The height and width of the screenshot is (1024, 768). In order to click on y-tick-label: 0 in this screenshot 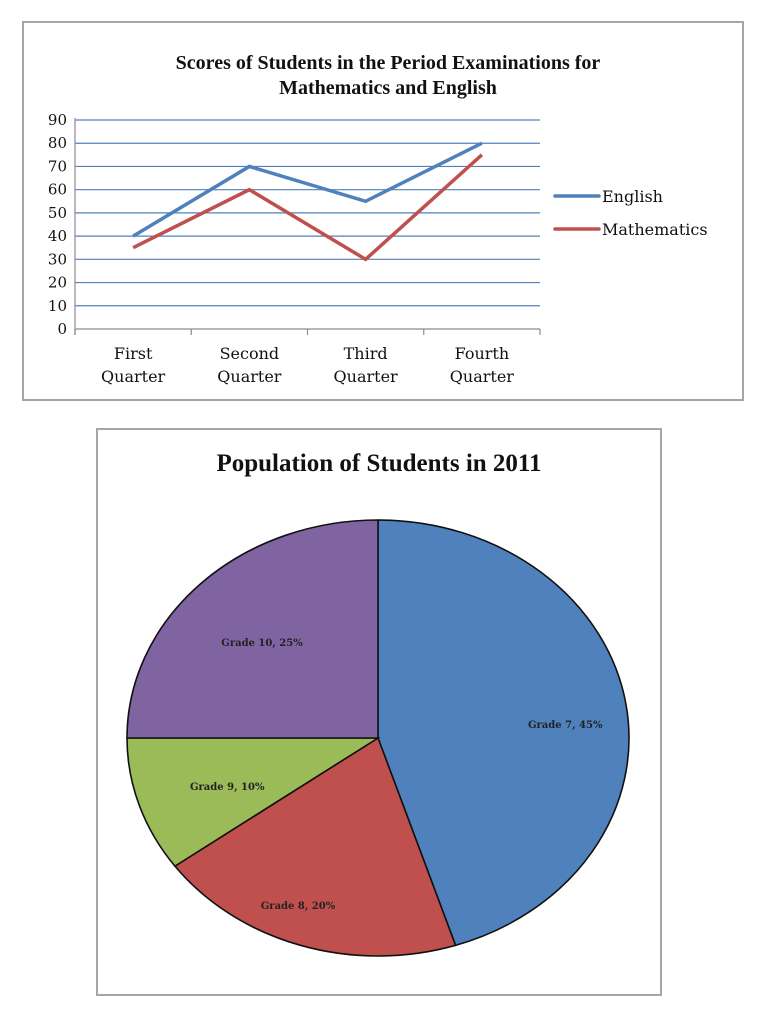, I will do `click(62, 329)`.